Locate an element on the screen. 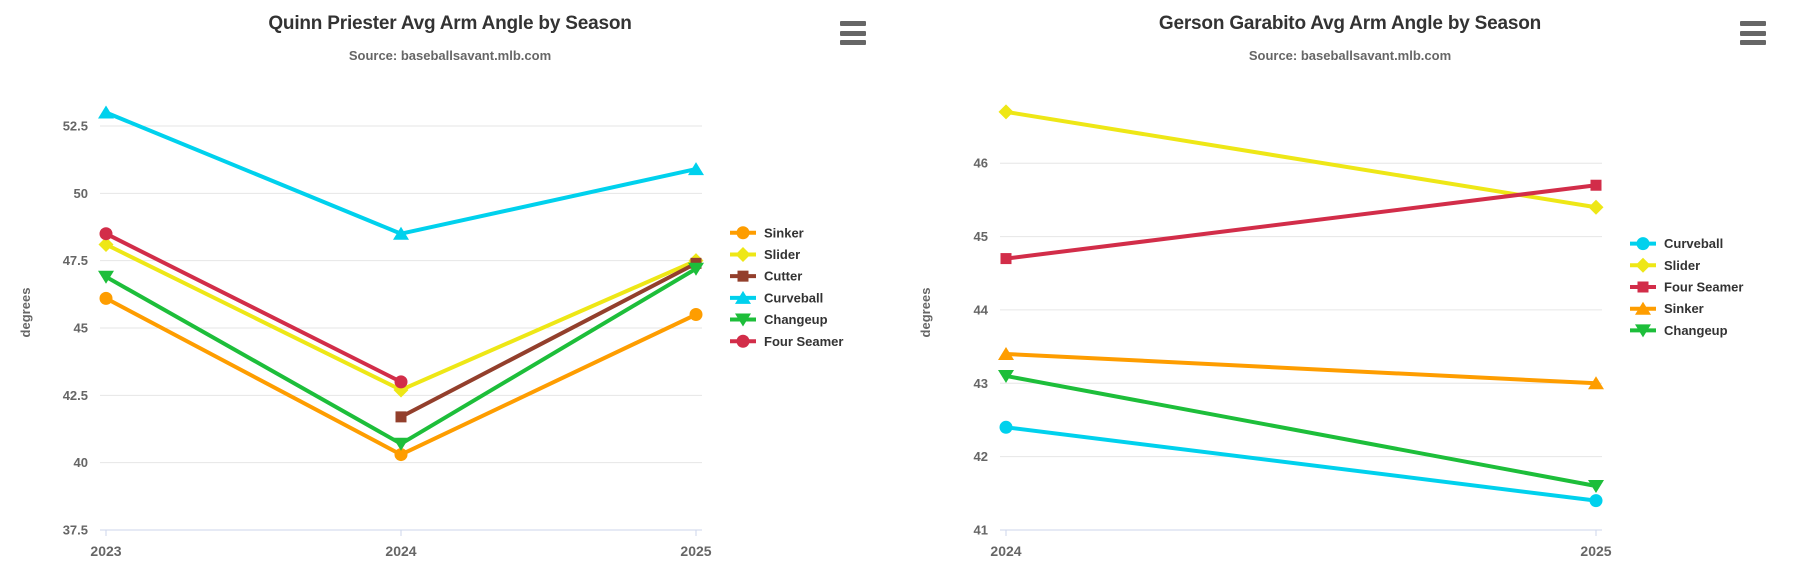 This screenshot has width=1800, height=575. y-axis-label: 52.5 is located at coordinates (75, 125).